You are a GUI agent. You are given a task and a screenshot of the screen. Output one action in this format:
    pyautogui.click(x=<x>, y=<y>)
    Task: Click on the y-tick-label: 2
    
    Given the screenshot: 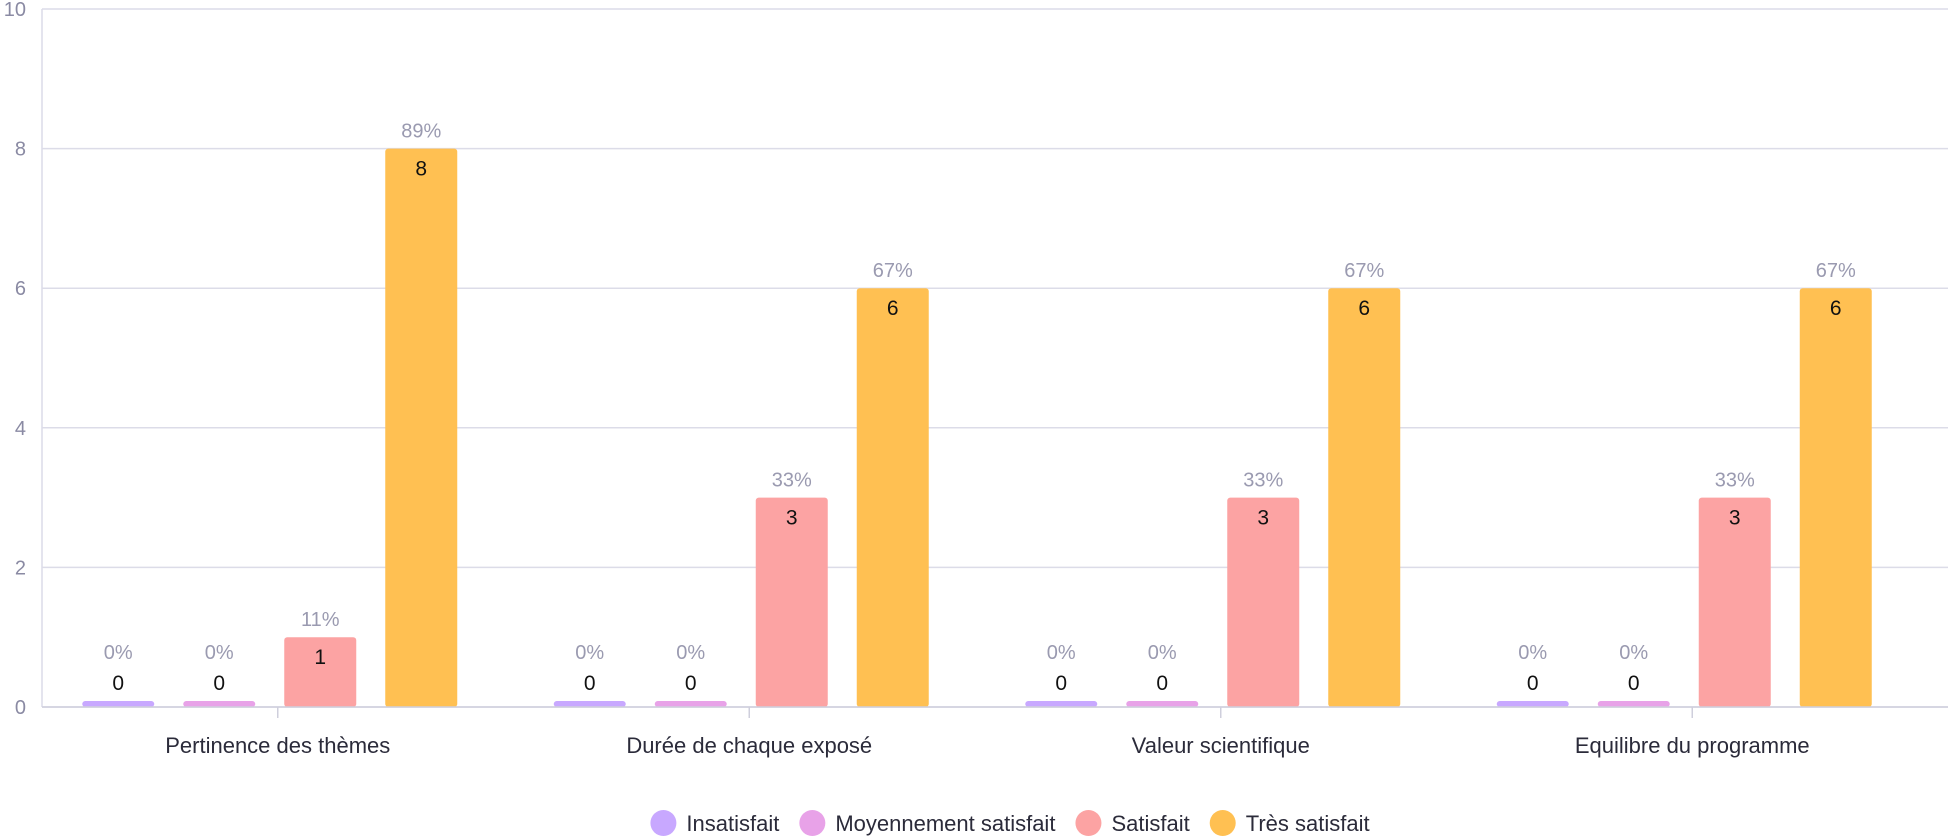 What is the action you would take?
    pyautogui.click(x=20, y=568)
    